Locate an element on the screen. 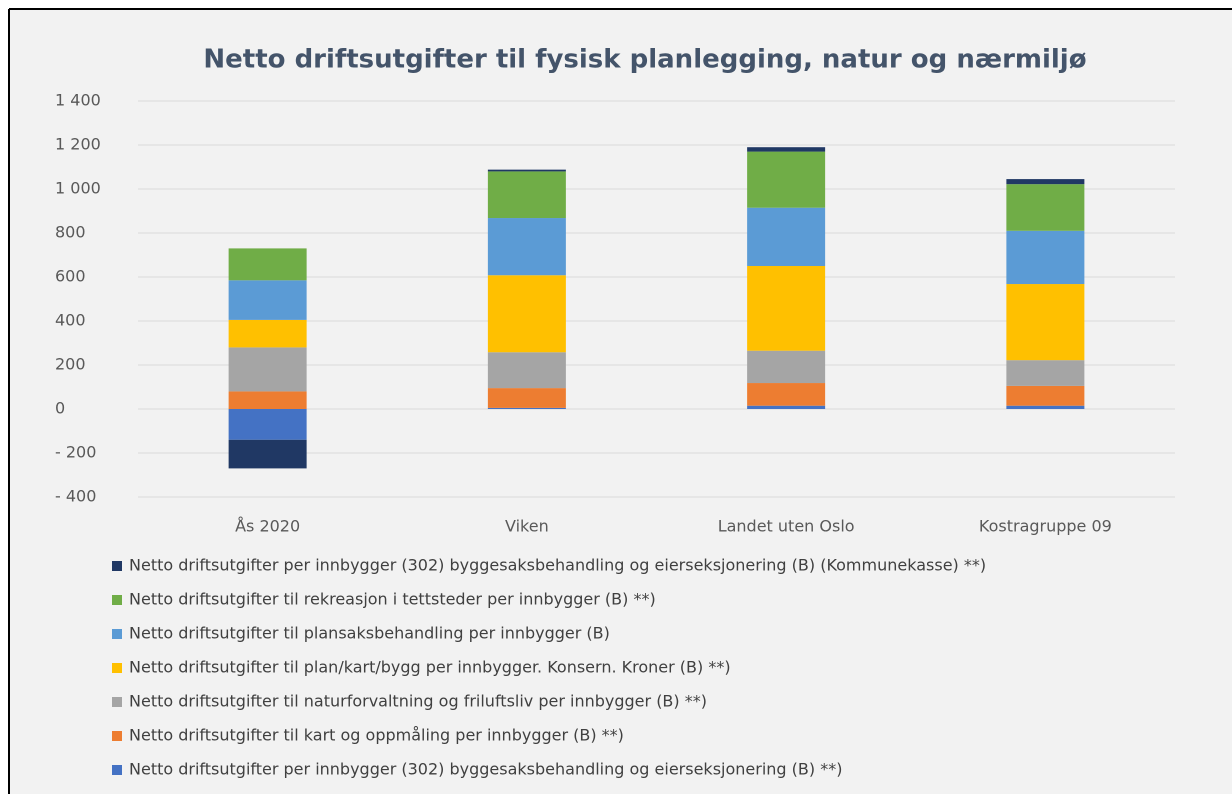  y-tick-label: 200 is located at coordinates (70, 364).